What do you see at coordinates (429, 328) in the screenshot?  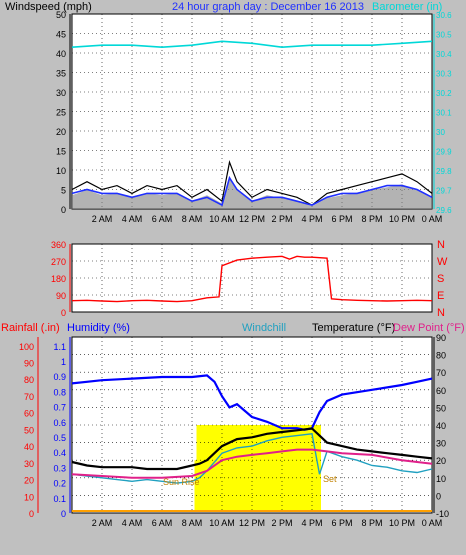 I see `dew-point-label: Dew Point (°F)` at bounding box center [429, 328].